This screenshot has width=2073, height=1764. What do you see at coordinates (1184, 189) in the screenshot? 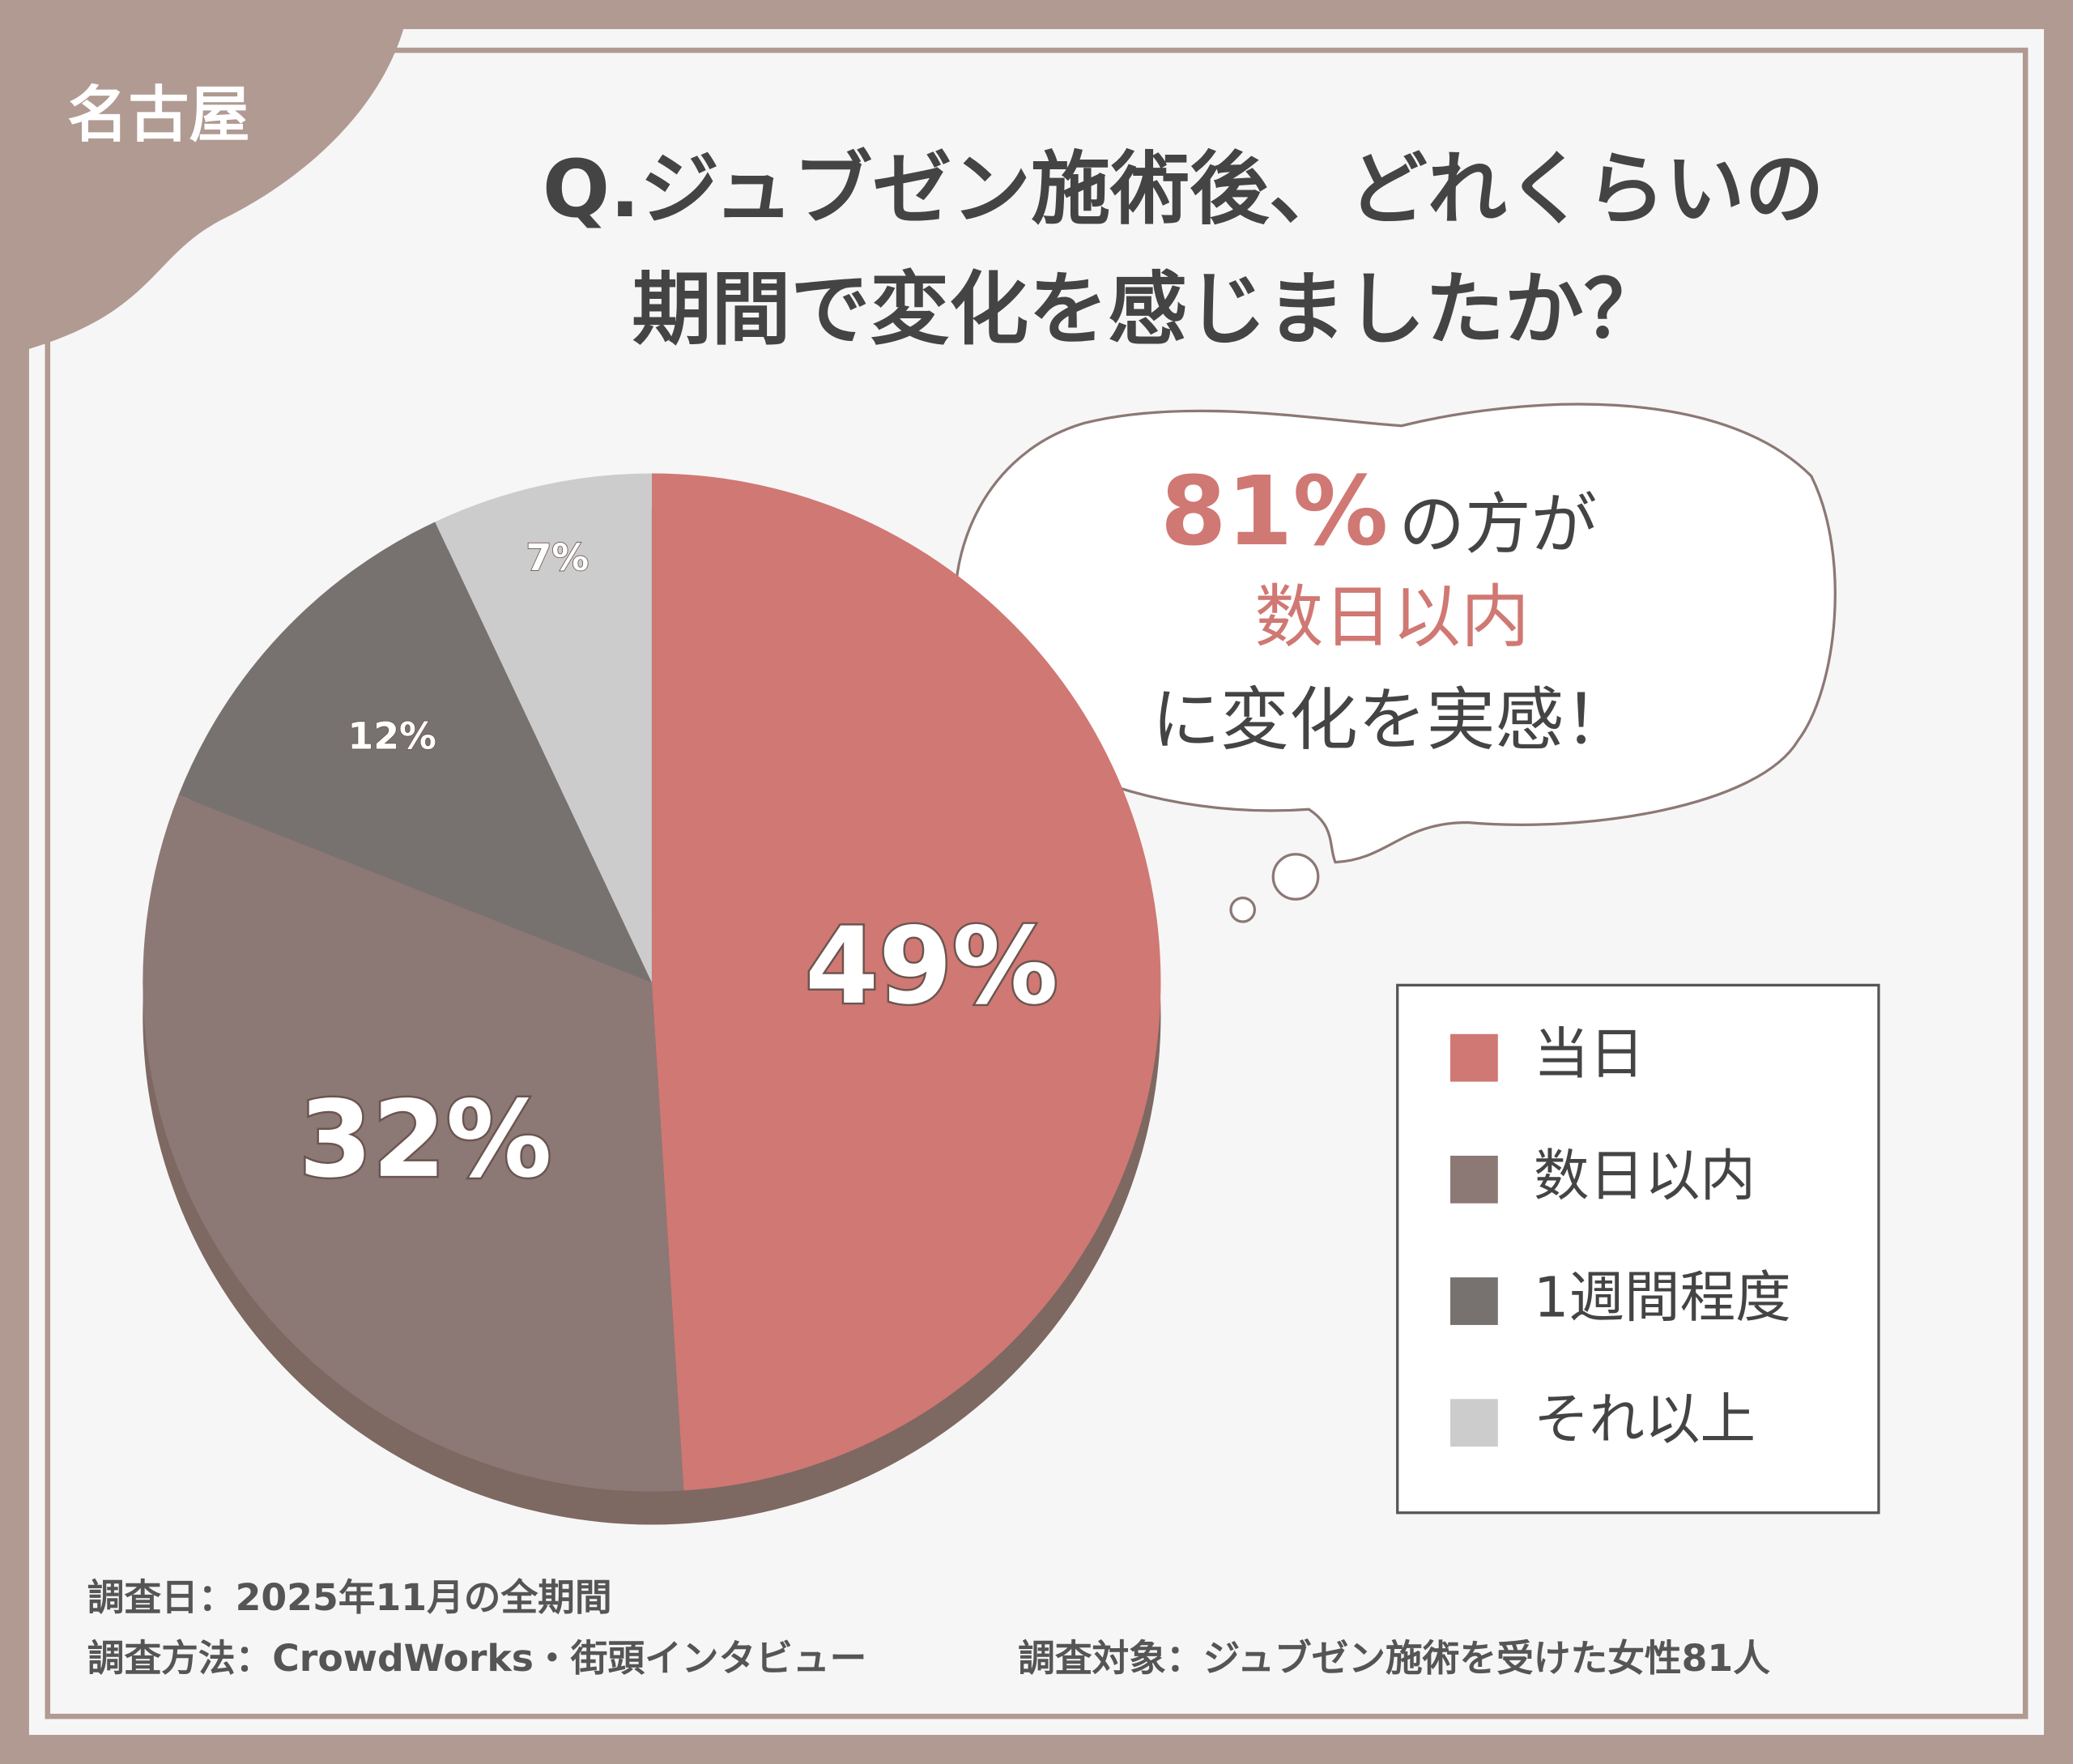
I see `title-line: Q.ジュブゼン施術後、どれくらいの` at bounding box center [1184, 189].